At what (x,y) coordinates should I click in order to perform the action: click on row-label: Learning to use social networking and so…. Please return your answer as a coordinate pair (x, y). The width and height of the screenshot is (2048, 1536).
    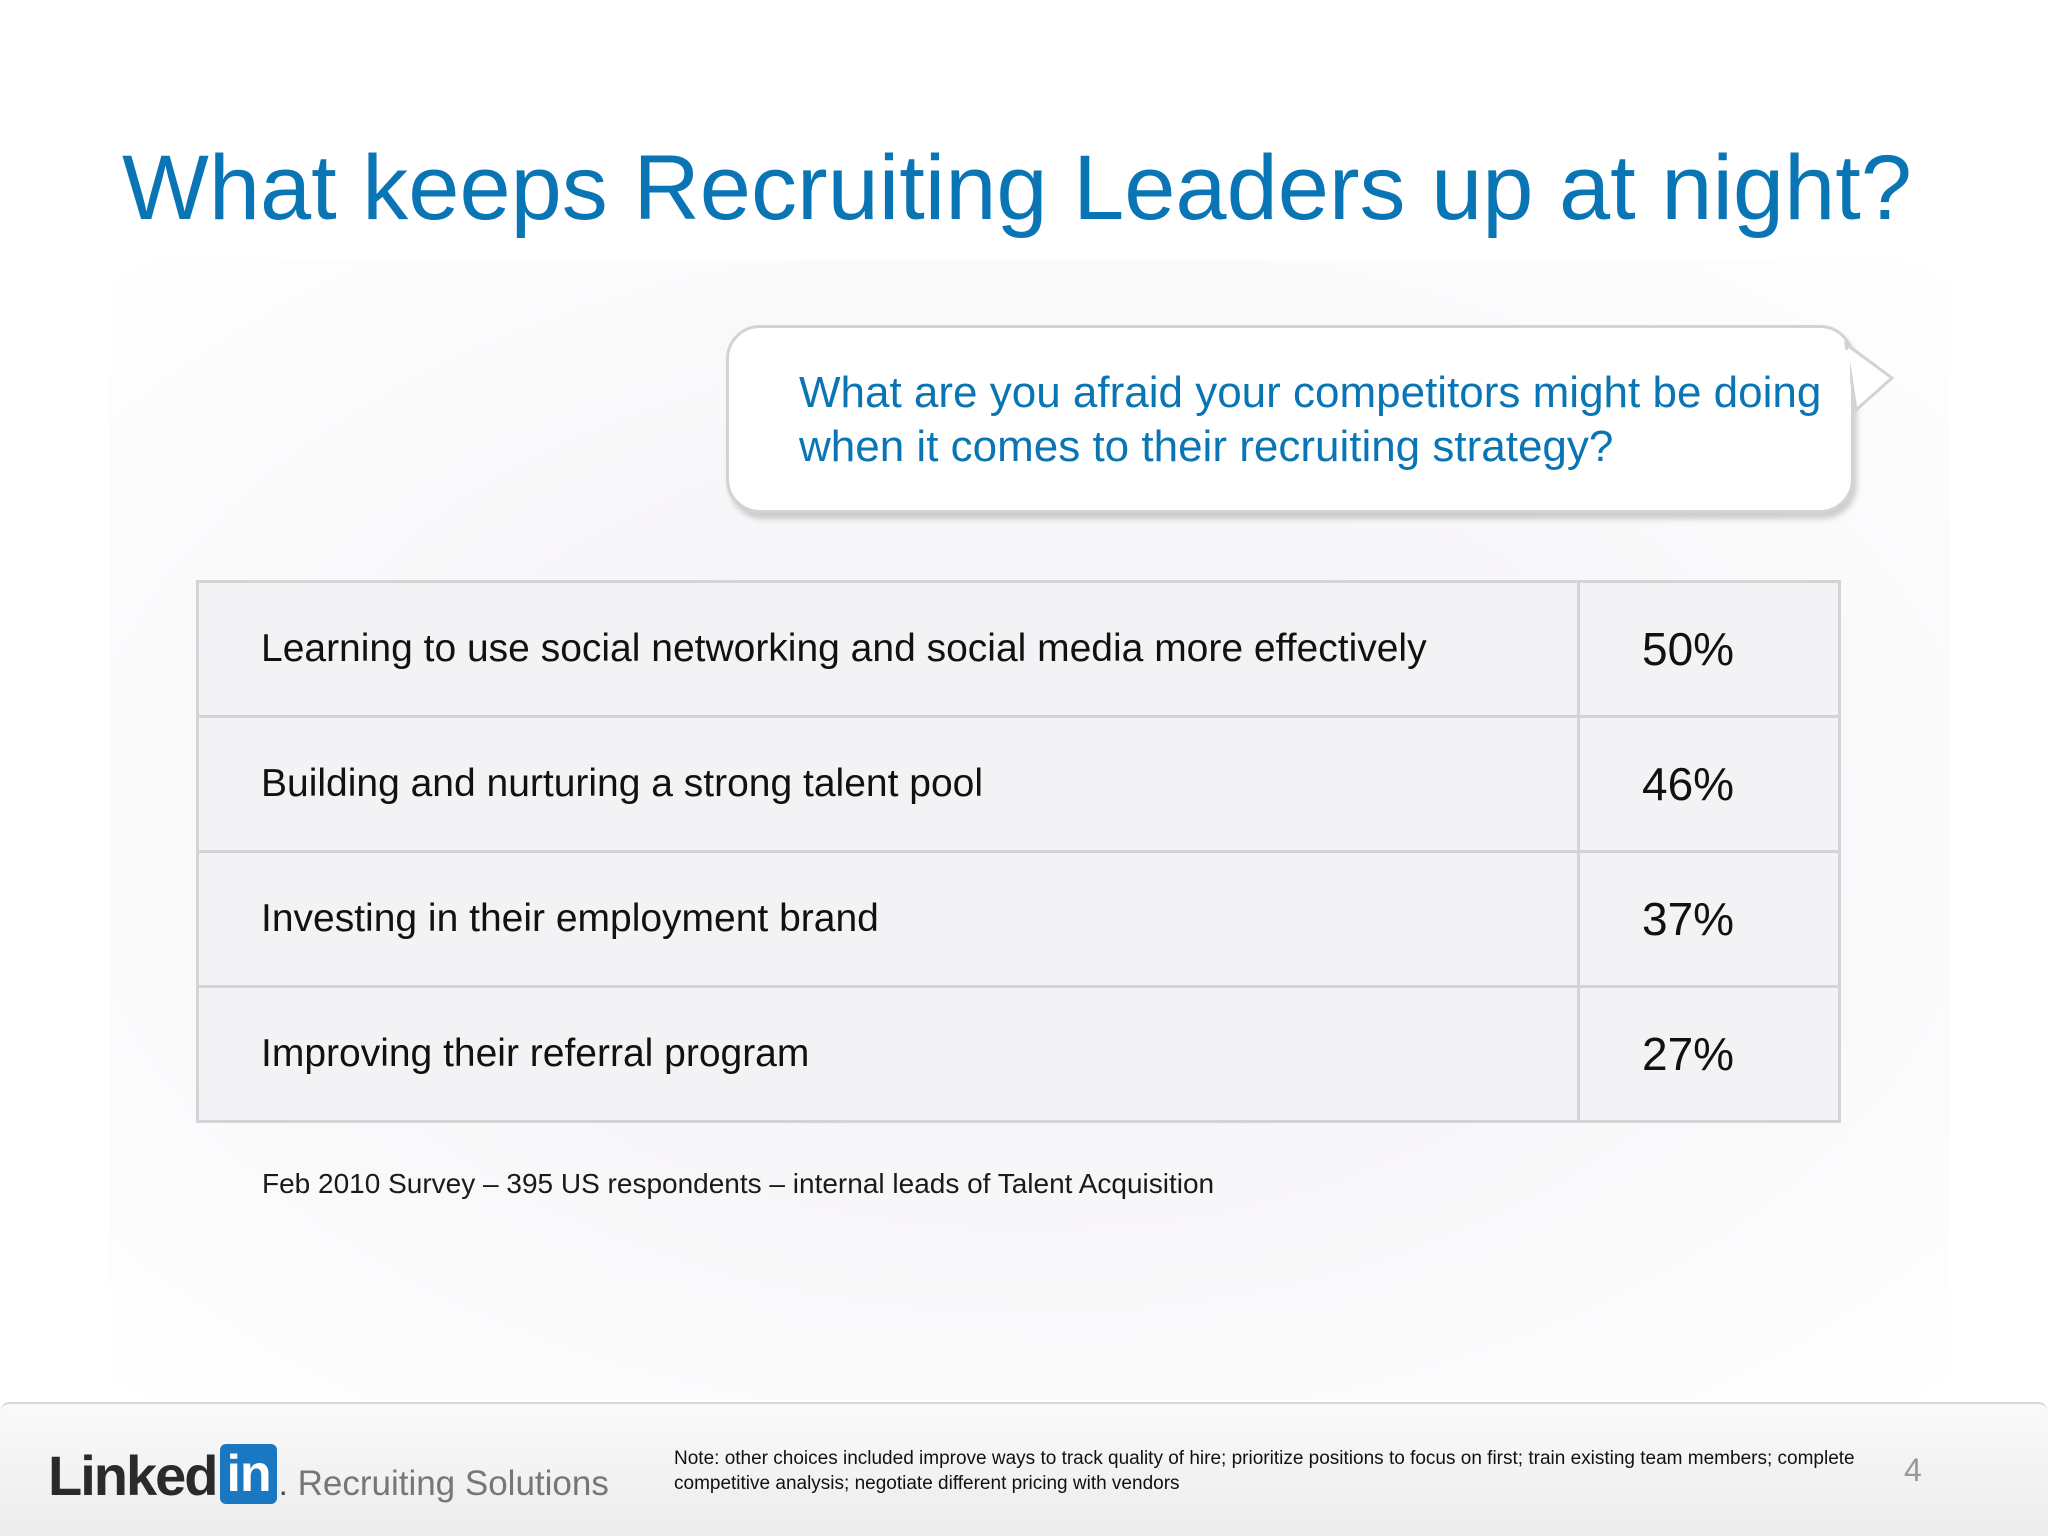
    Looking at the image, I should click on (888, 649).